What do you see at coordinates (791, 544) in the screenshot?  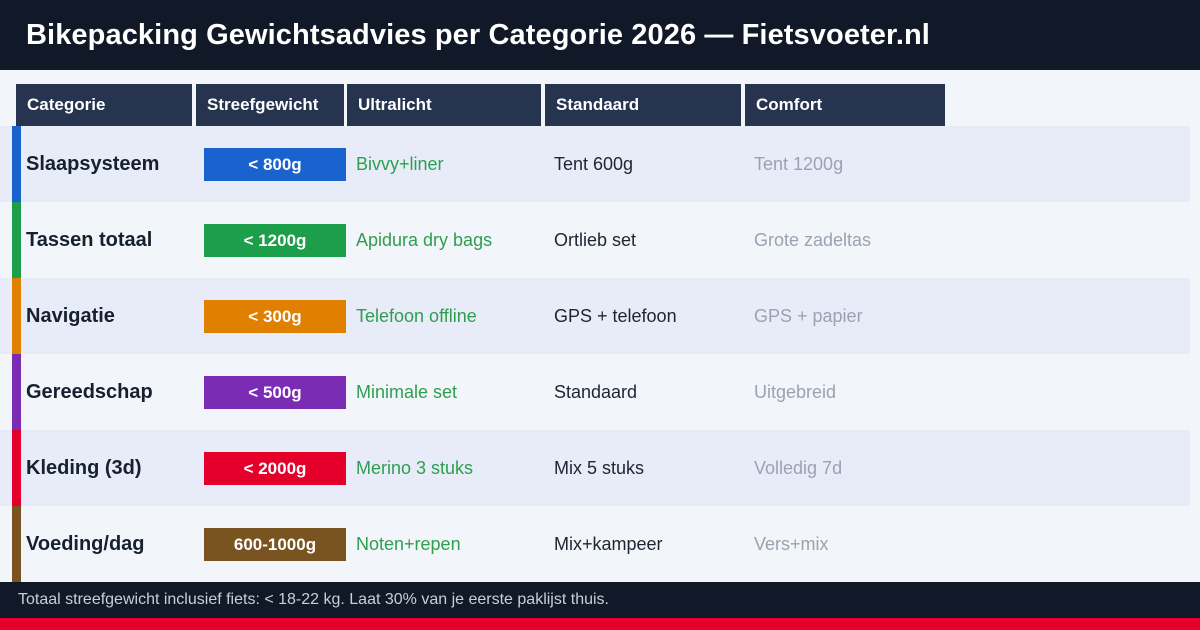 I see `cell-comfort: Vers+mix` at bounding box center [791, 544].